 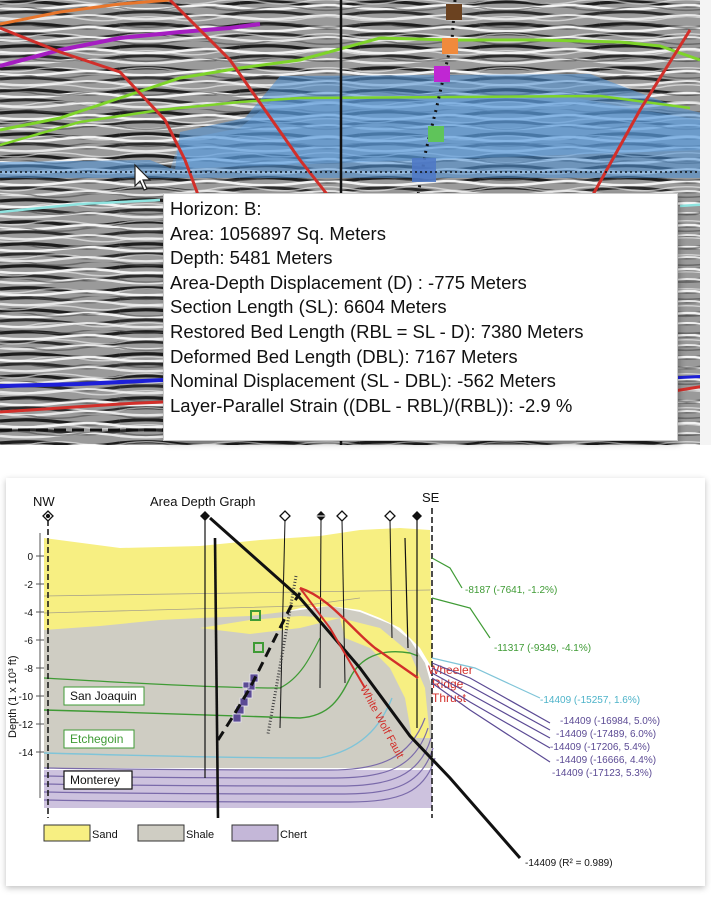 What do you see at coordinates (85, 13) in the screenshot?
I see `horizon-orange` at bounding box center [85, 13].